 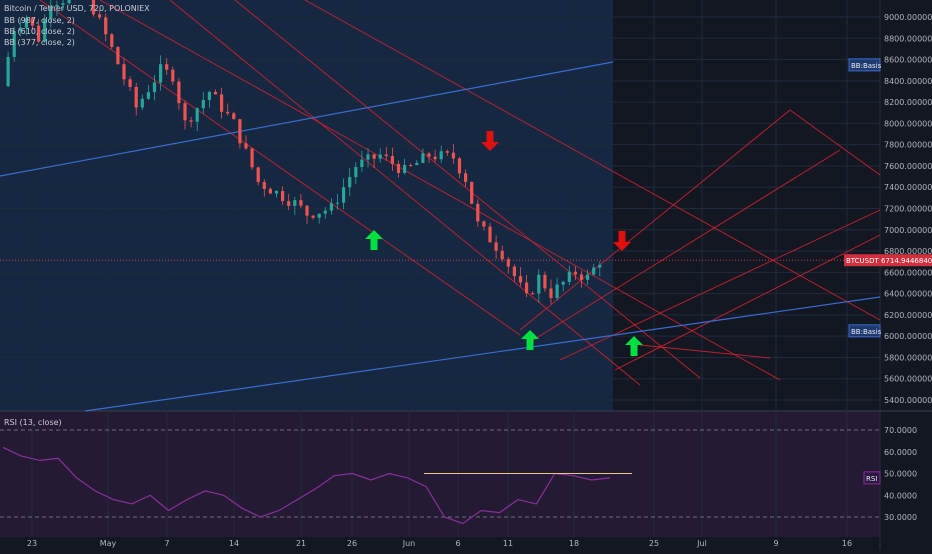 What do you see at coordinates (908, 272) in the screenshot?
I see `price-tick-label: 6600.00000000` at bounding box center [908, 272].